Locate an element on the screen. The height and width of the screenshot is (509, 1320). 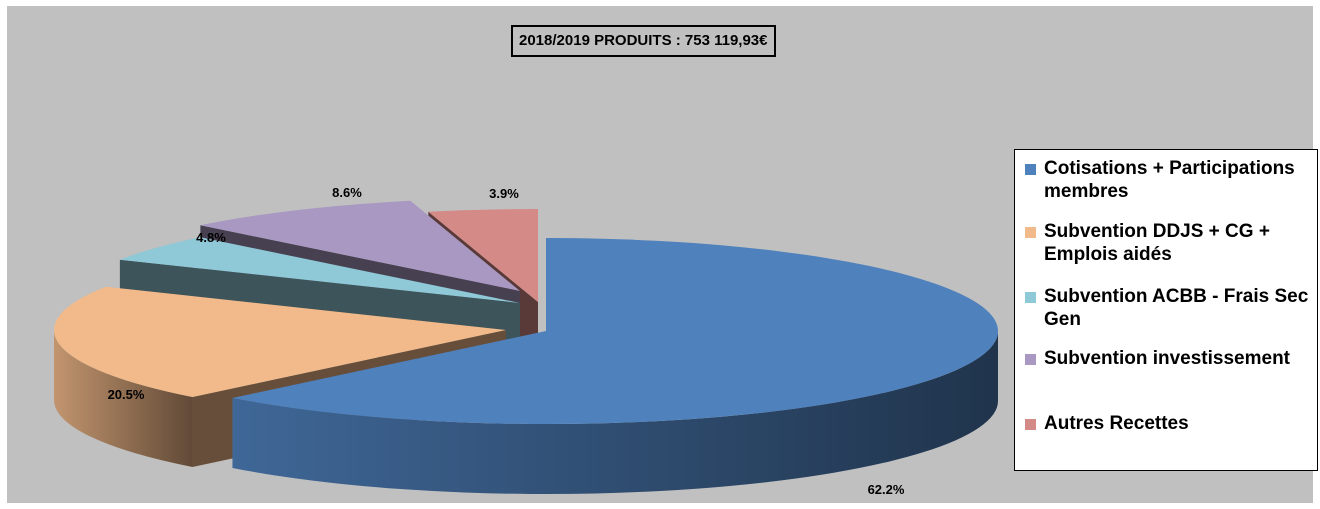
legend-label: Subvention DDJS + CG + Emplois aidés is located at coordinates (1157, 243).